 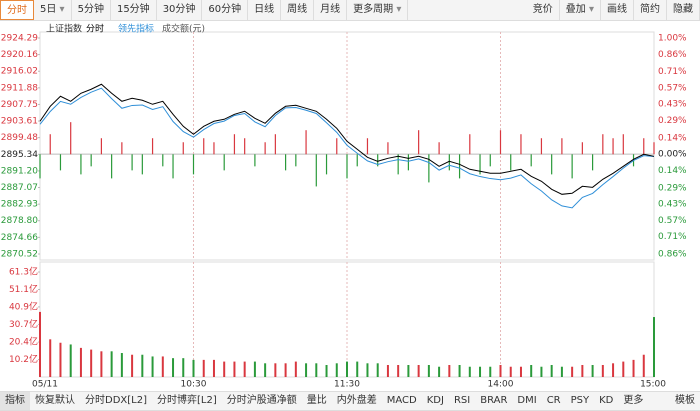 I want to click on indicator-tab: 内外盘差, so click(x=356, y=400).